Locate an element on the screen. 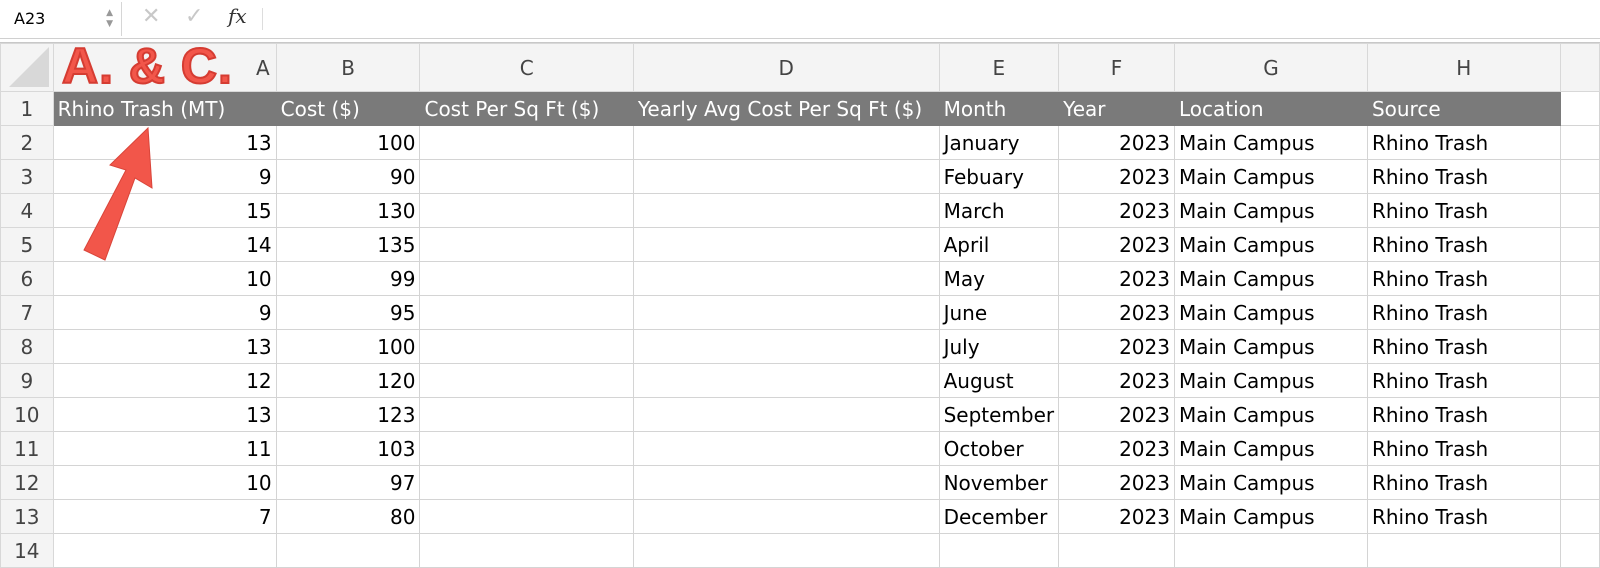 The width and height of the screenshot is (1600, 568). row-header: 5 is located at coordinates (27, 244).